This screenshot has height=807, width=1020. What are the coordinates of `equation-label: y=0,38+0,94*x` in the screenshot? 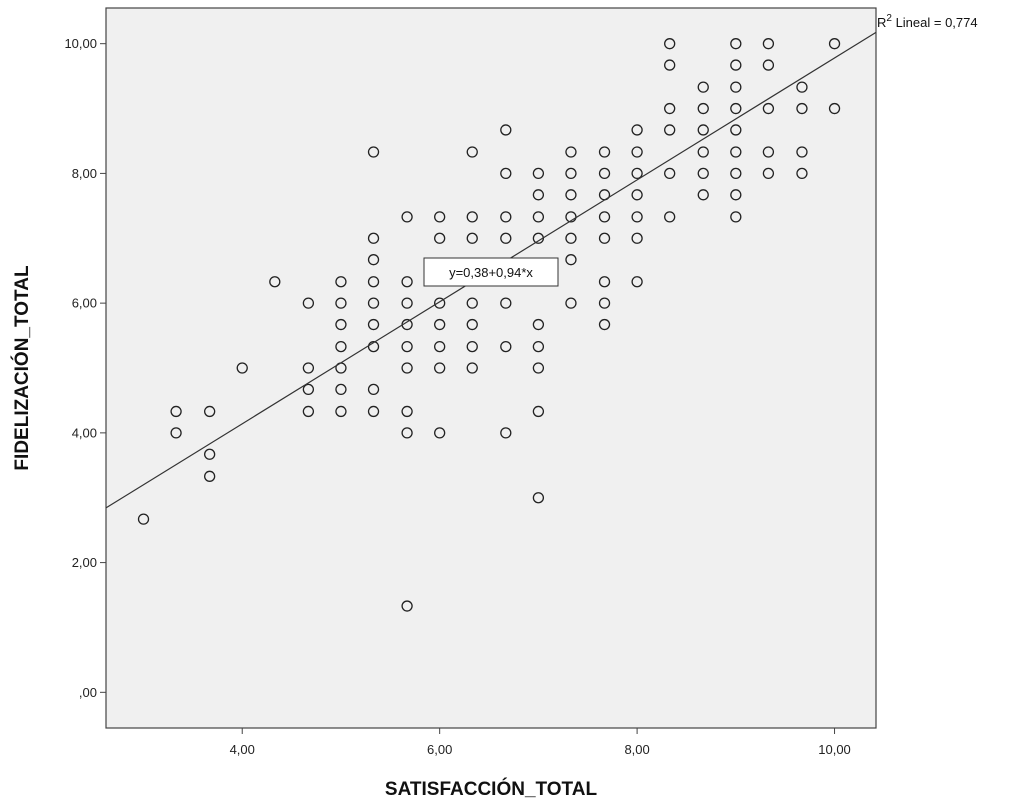 It's located at (491, 272).